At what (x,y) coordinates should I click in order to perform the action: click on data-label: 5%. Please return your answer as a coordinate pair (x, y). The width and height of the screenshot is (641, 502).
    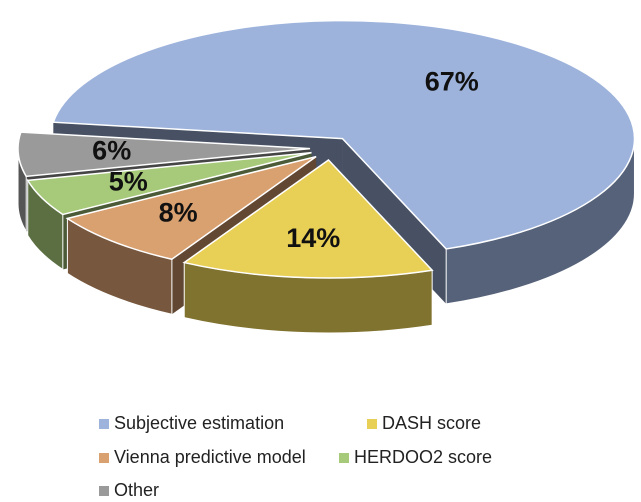
    Looking at the image, I should click on (128, 182).